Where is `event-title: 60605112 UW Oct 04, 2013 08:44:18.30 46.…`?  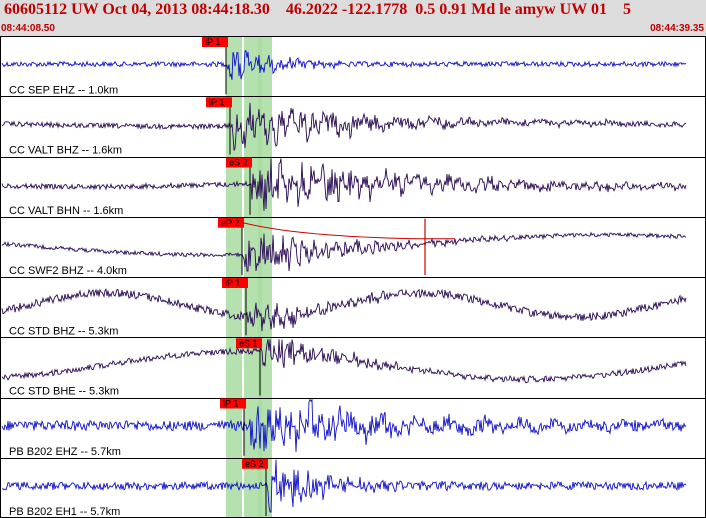 event-title: 60605112 UW Oct 04, 2013 08:44:18.30 46.… is located at coordinates (317, 9).